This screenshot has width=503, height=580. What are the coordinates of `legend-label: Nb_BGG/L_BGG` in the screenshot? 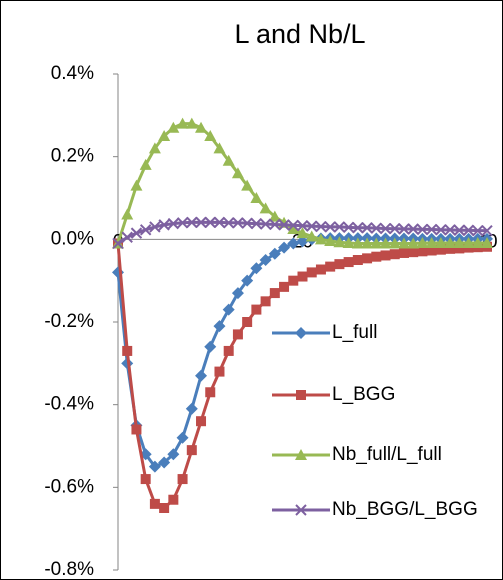 It's located at (405, 509).